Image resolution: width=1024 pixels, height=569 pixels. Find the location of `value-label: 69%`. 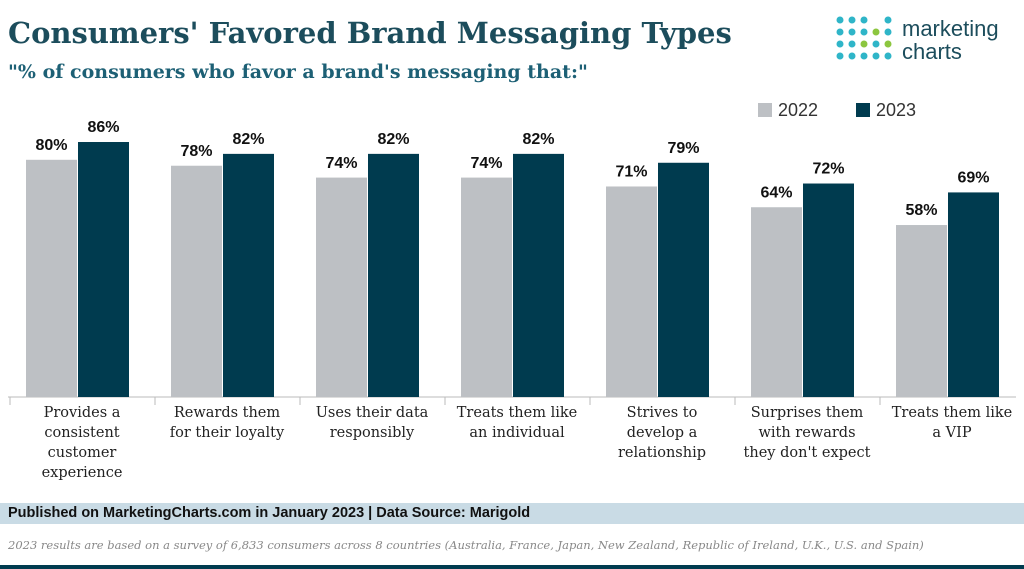

value-label: 69% is located at coordinates (973, 178).